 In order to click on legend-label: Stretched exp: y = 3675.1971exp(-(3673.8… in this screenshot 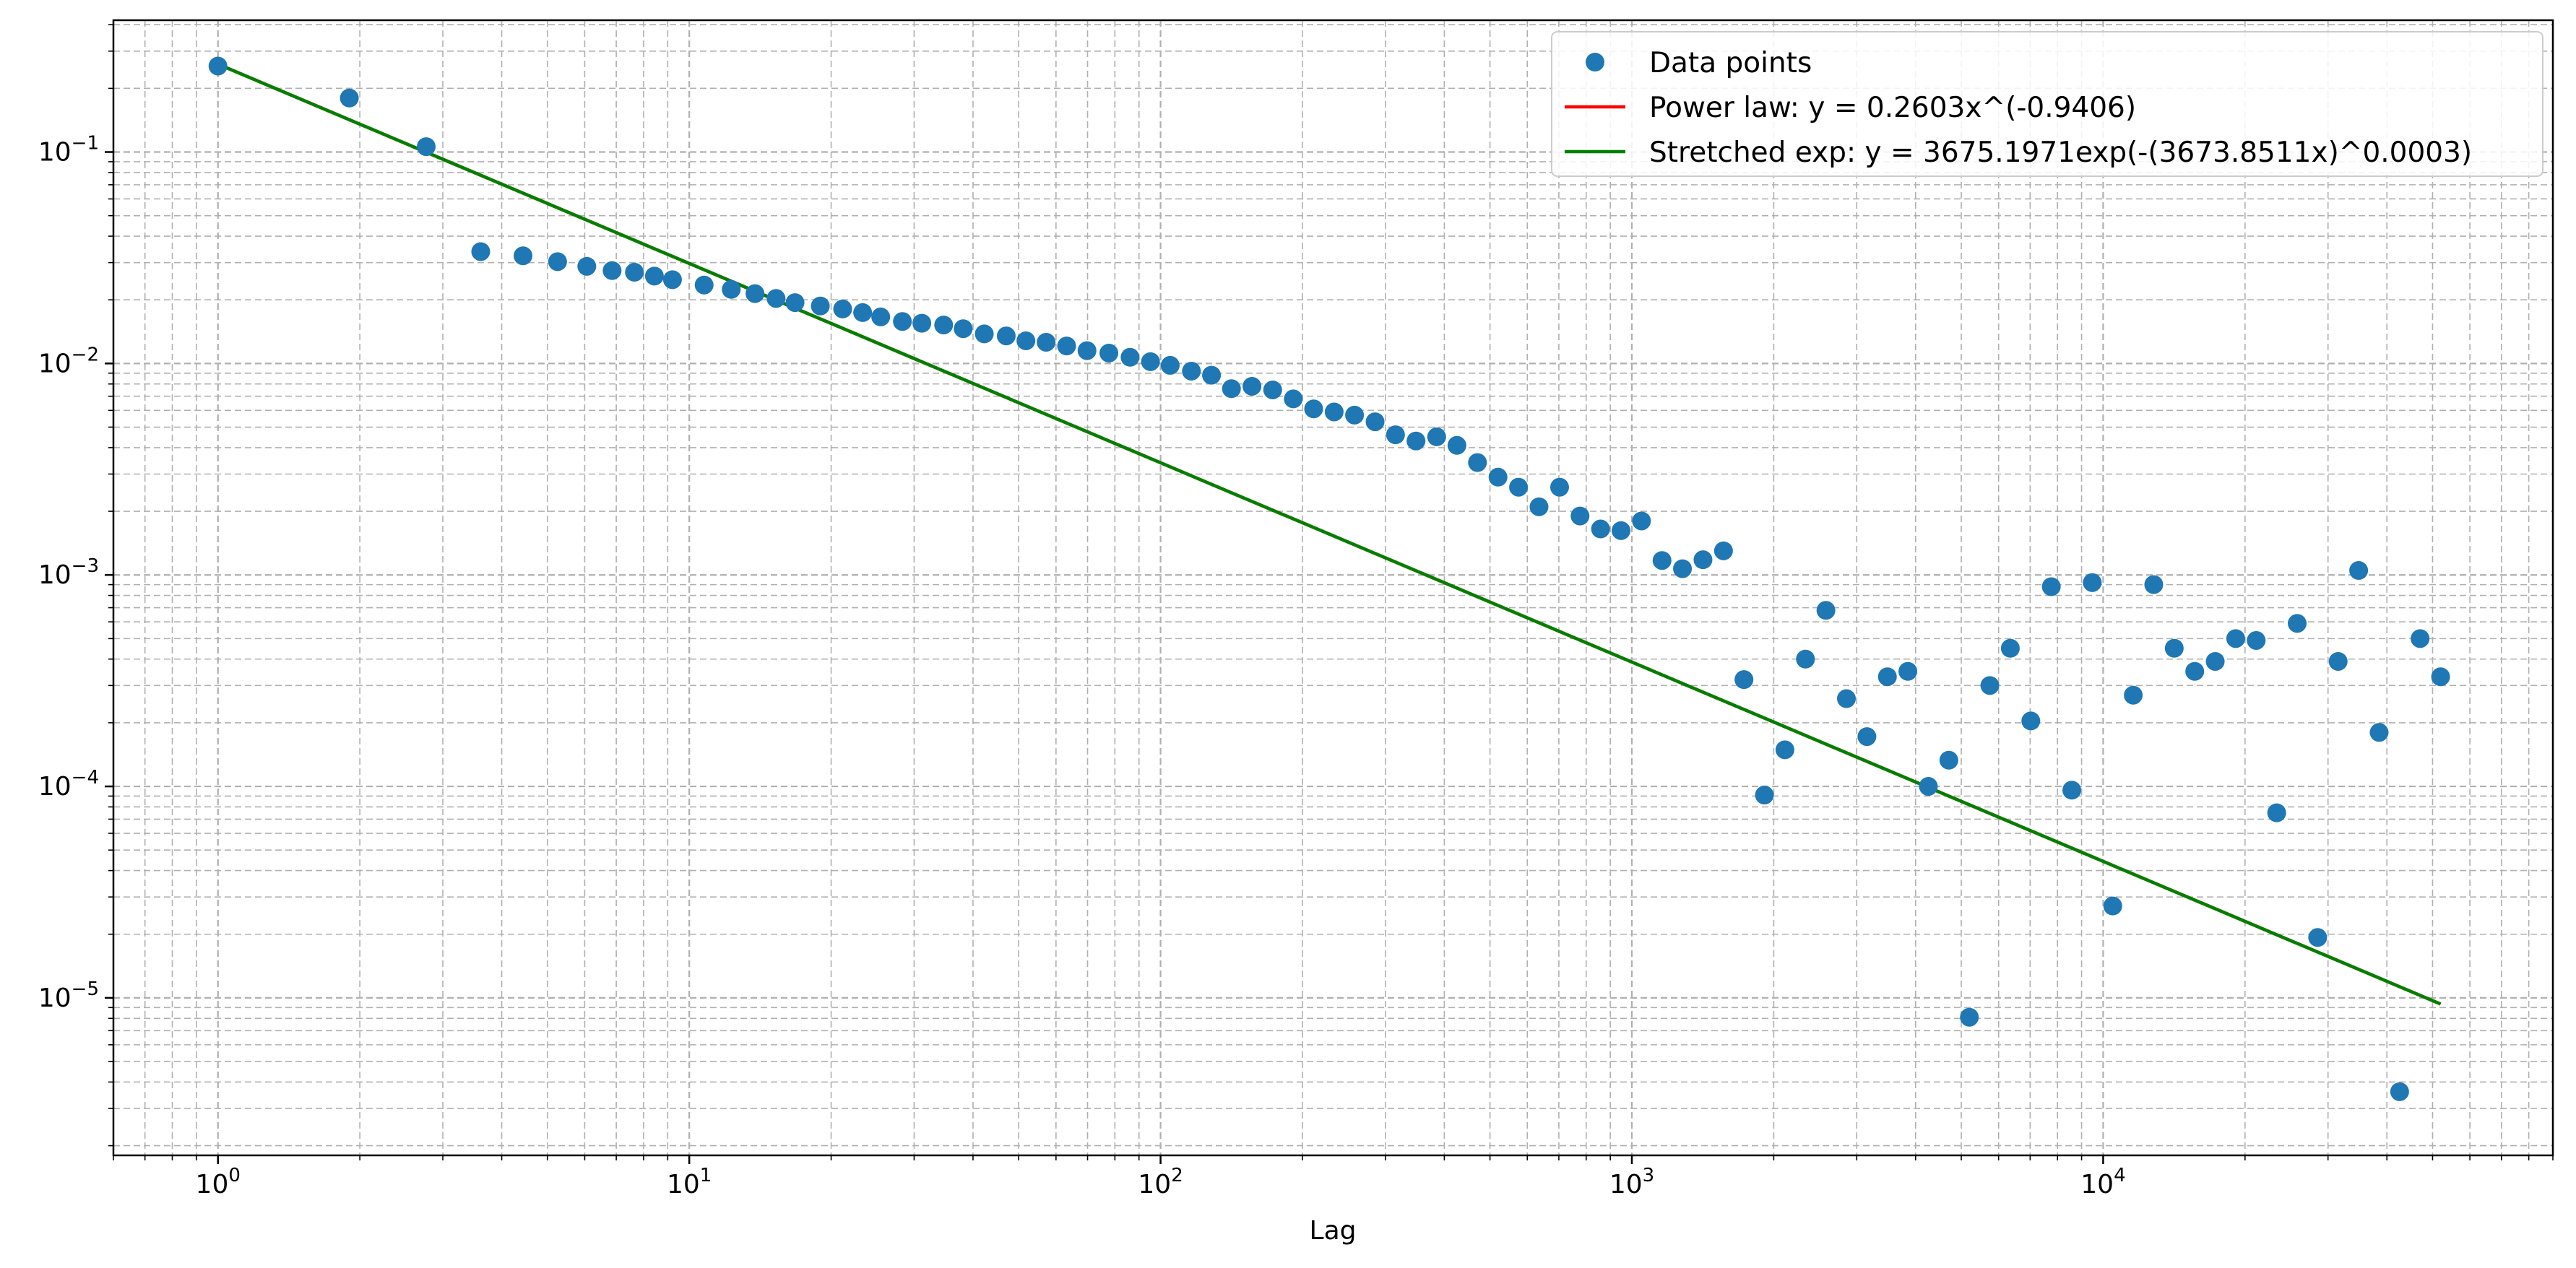, I will do `click(2060, 152)`.